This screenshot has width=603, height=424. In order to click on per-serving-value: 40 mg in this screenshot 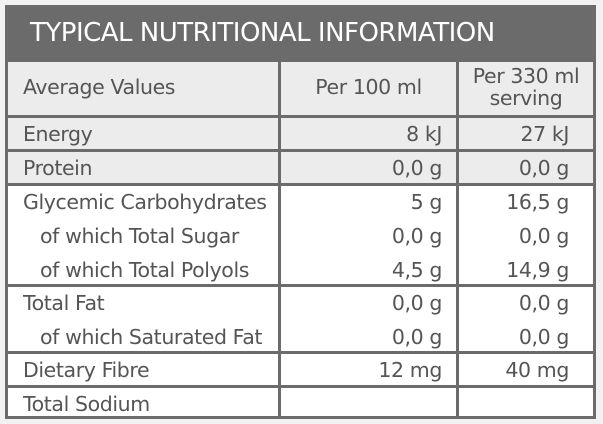, I will do `click(537, 370)`.